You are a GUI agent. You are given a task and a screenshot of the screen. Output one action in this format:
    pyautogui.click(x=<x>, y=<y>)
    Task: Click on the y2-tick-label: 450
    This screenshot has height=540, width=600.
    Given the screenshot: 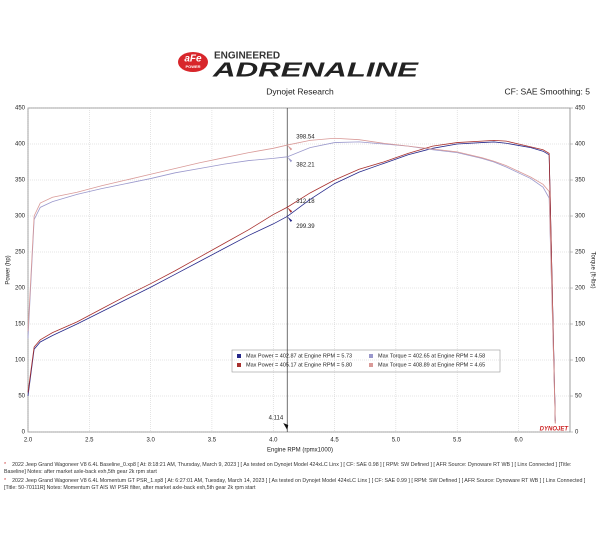 What is the action you would take?
    pyautogui.click(x=580, y=109)
    